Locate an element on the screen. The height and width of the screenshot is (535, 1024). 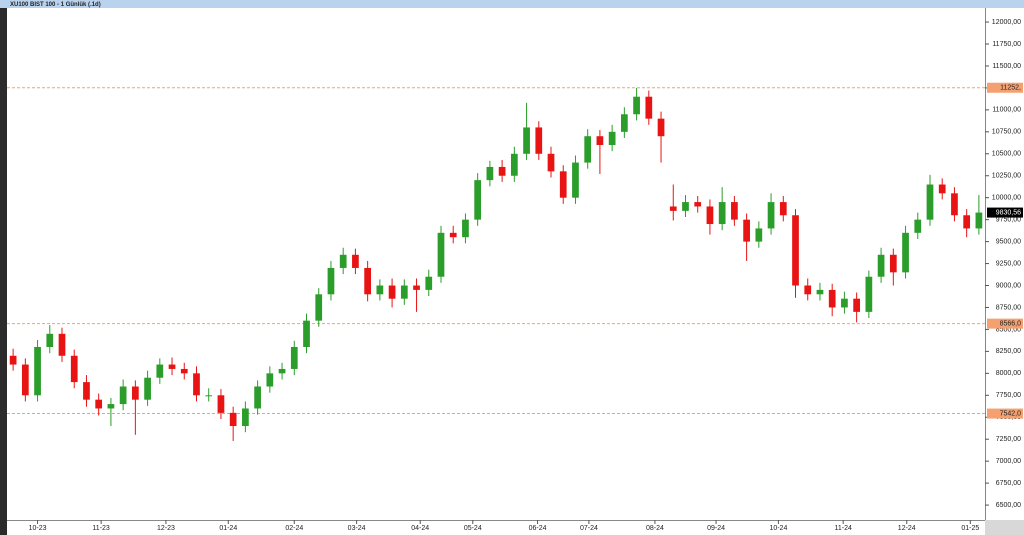
x-tick-label: 03-24 is located at coordinates (357, 528).